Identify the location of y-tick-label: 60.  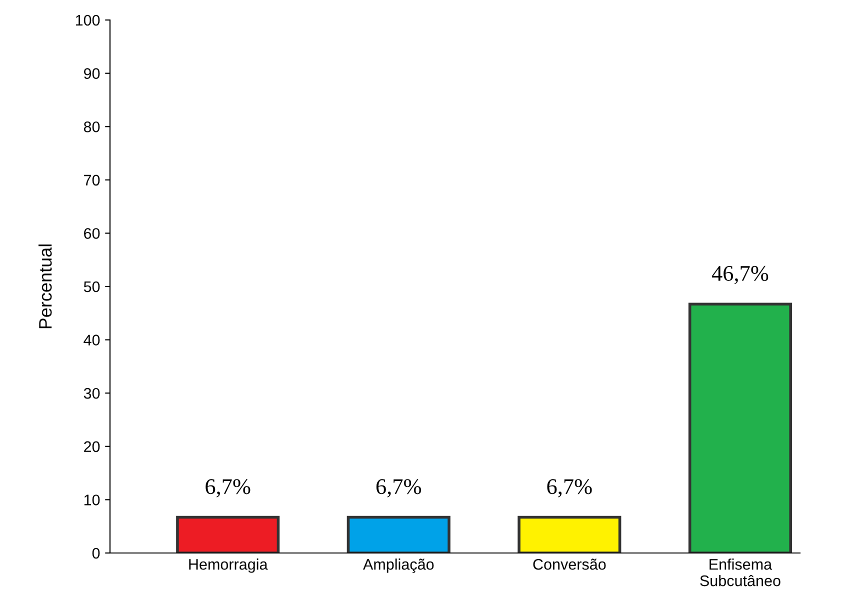
(92, 233).